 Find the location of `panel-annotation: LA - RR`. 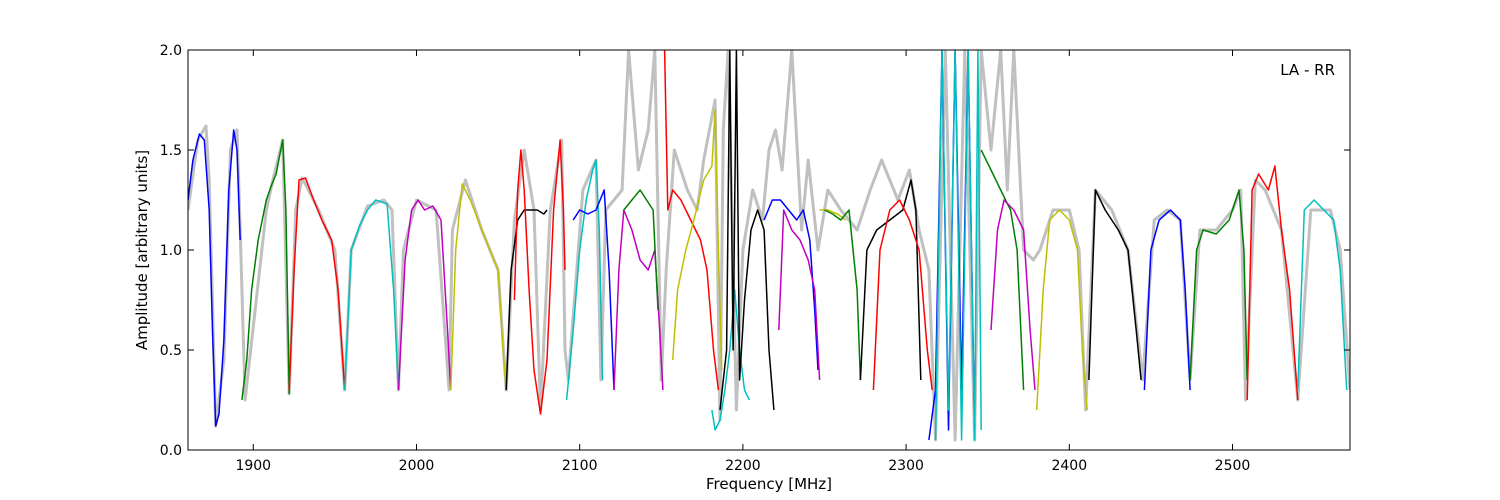

panel-annotation: LA - RR is located at coordinates (1307, 70).